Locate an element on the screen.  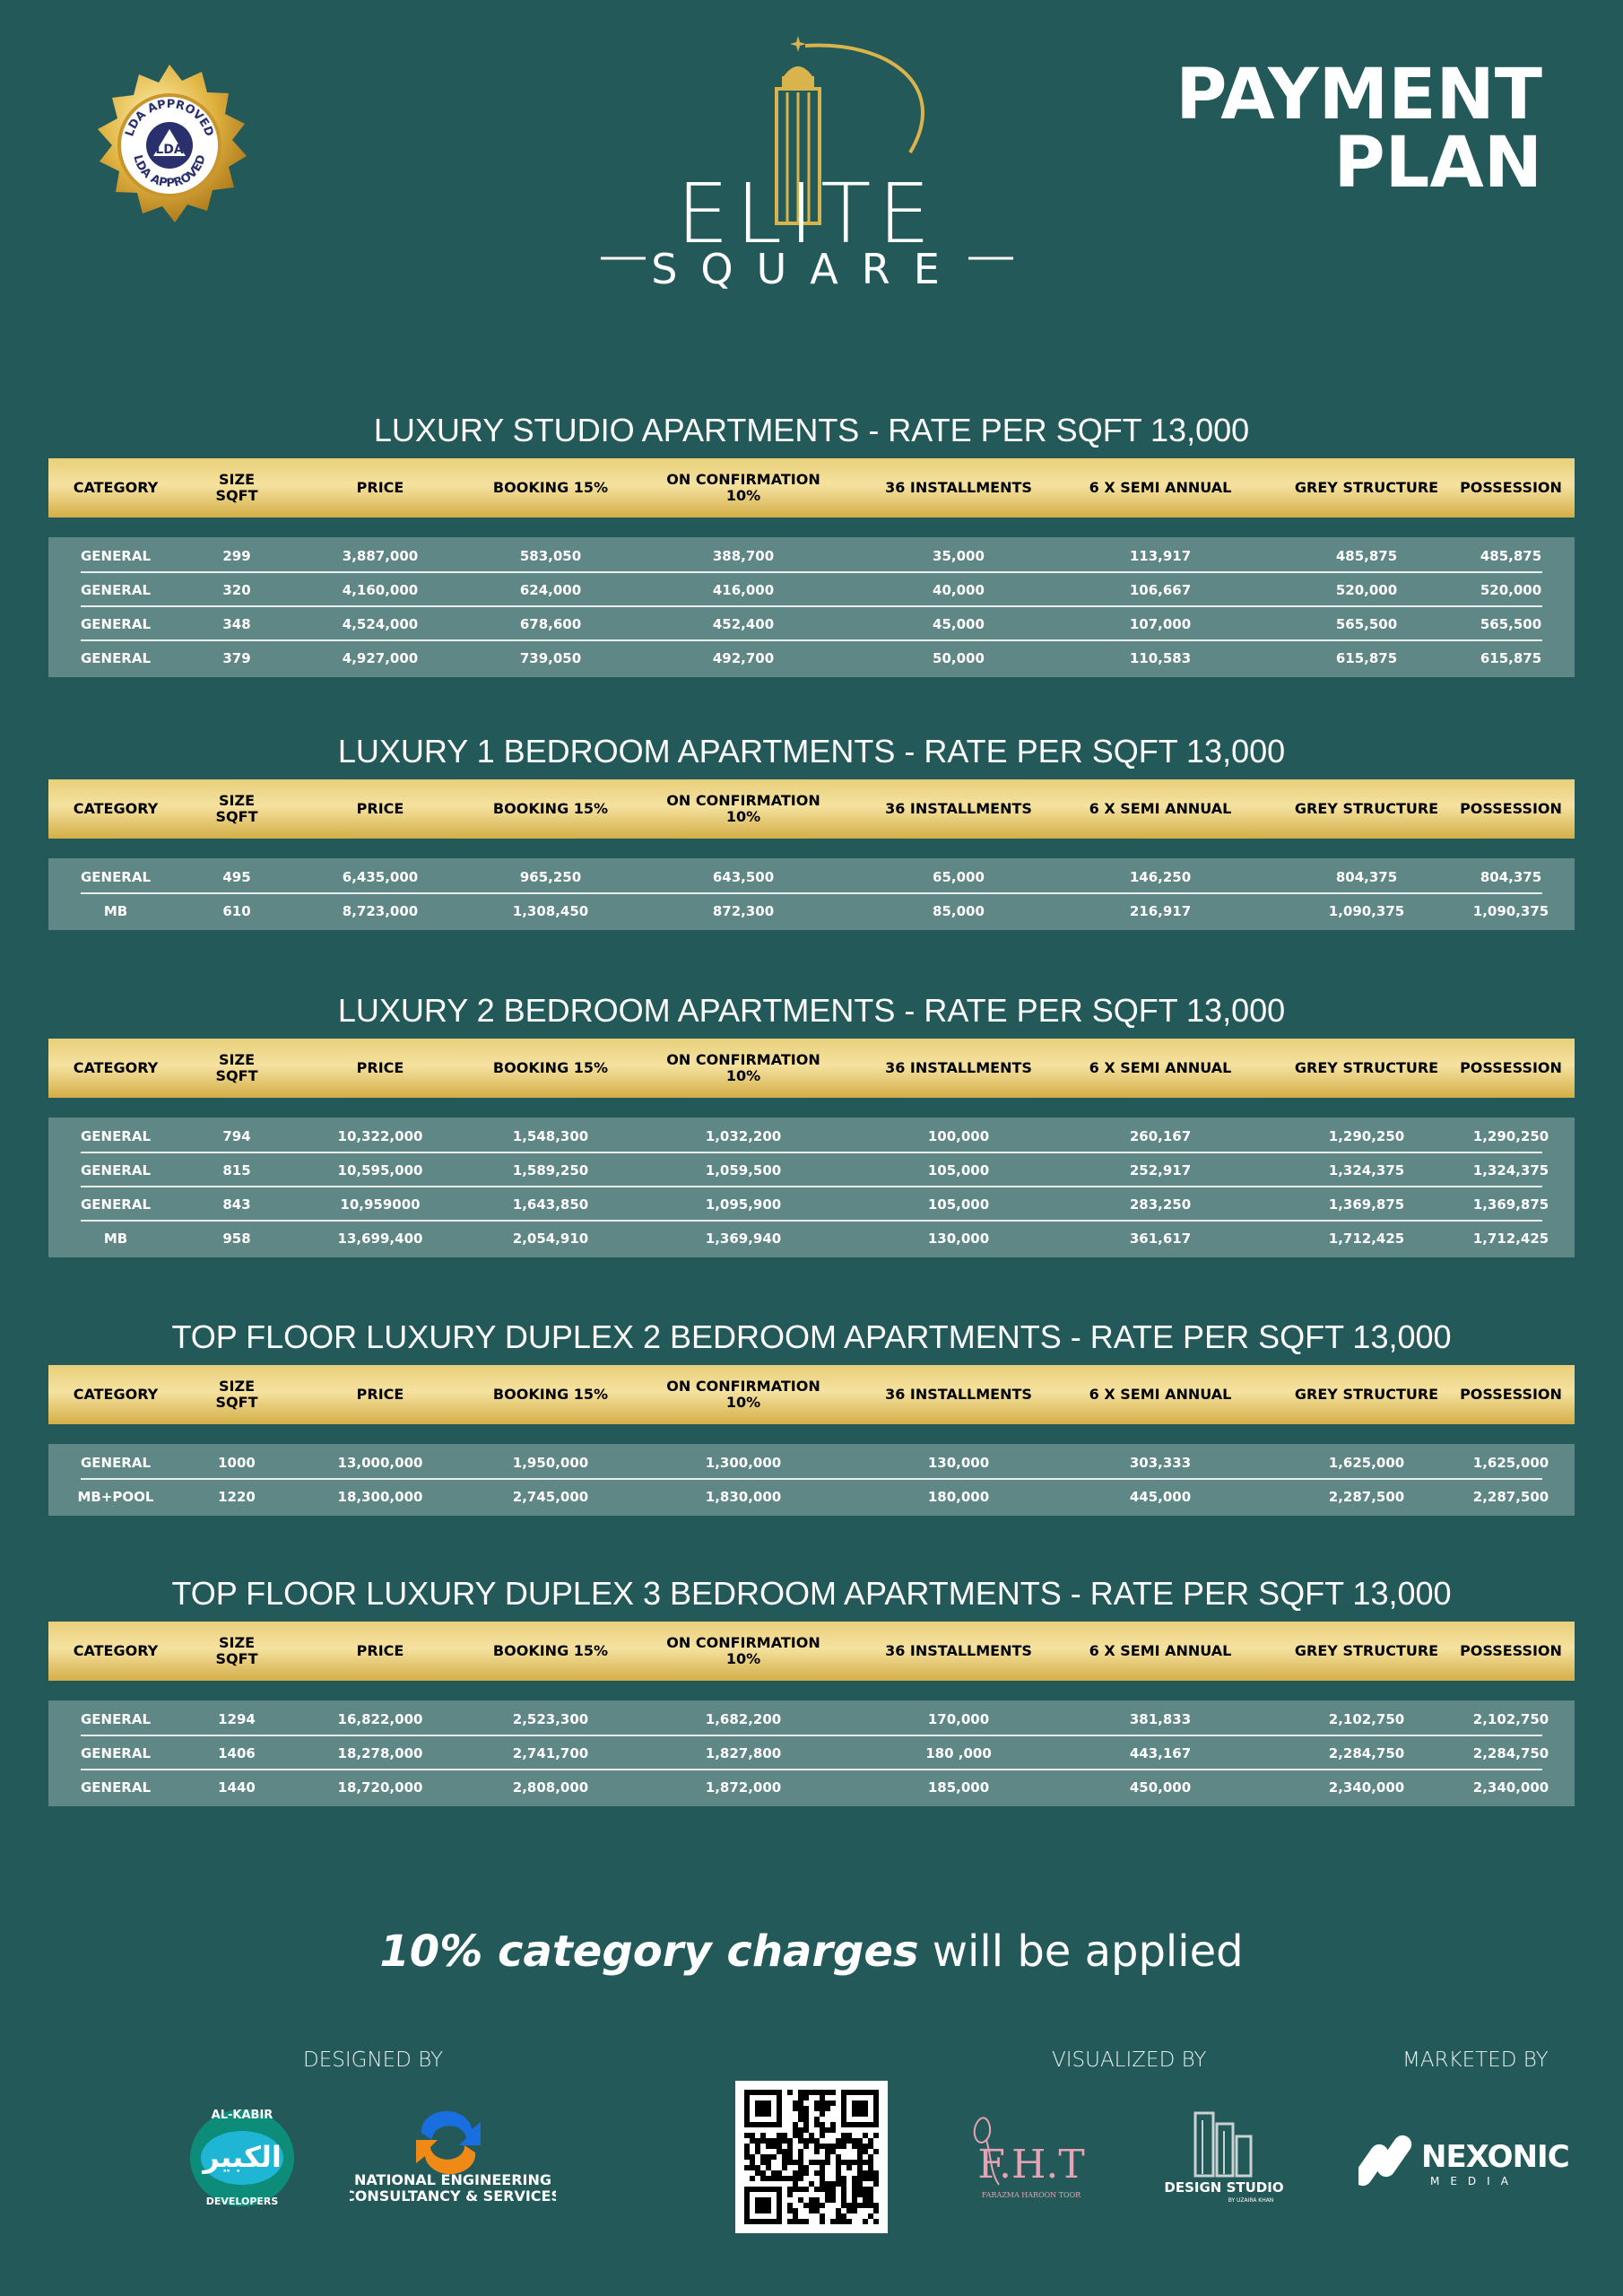
table-cell: 8,723,000 is located at coordinates (380, 911).